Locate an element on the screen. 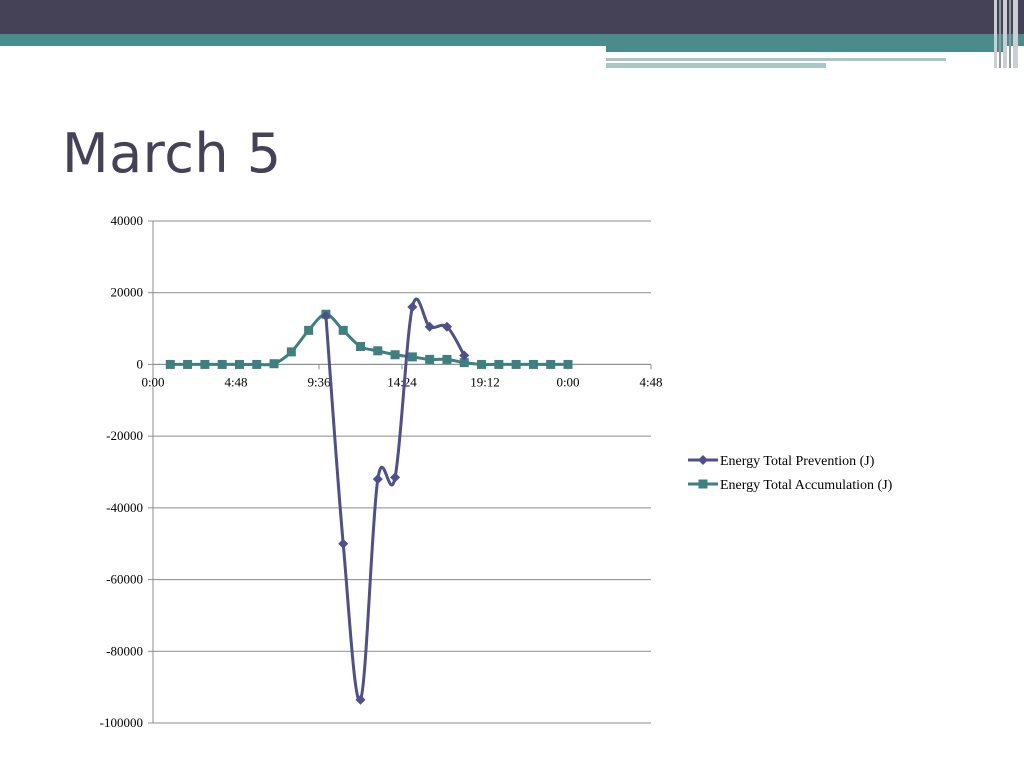 The height and width of the screenshot is (768, 1024). y-tick-label: 20000 is located at coordinates (127, 292).